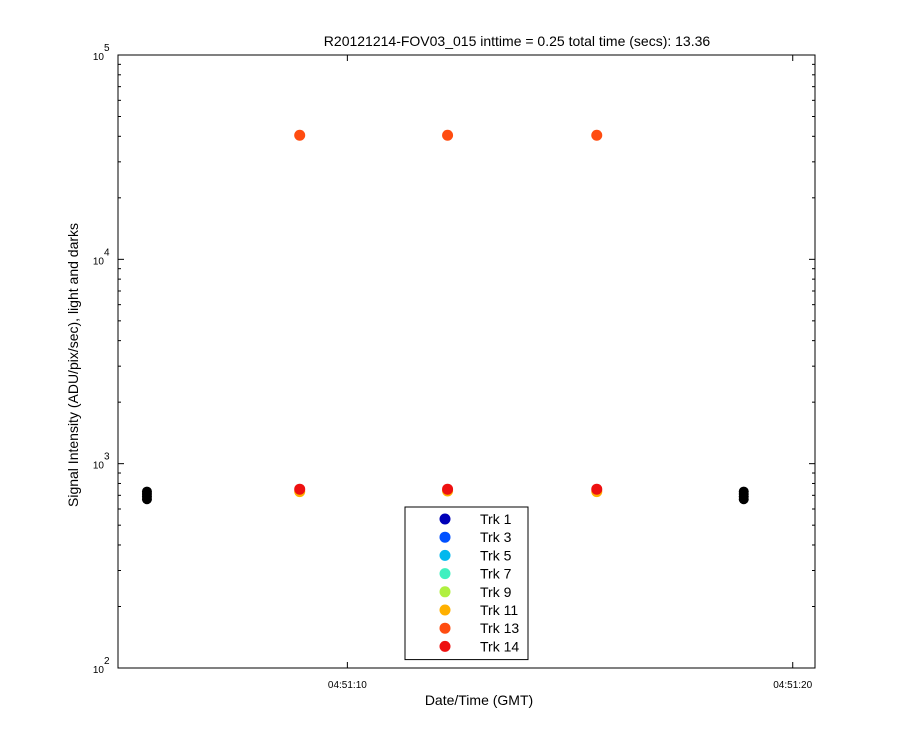  What do you see at coordinates (347, 685) in the screenshot?
I see `x-tick-label: 04:51:10` at bounding box center [347, 685].